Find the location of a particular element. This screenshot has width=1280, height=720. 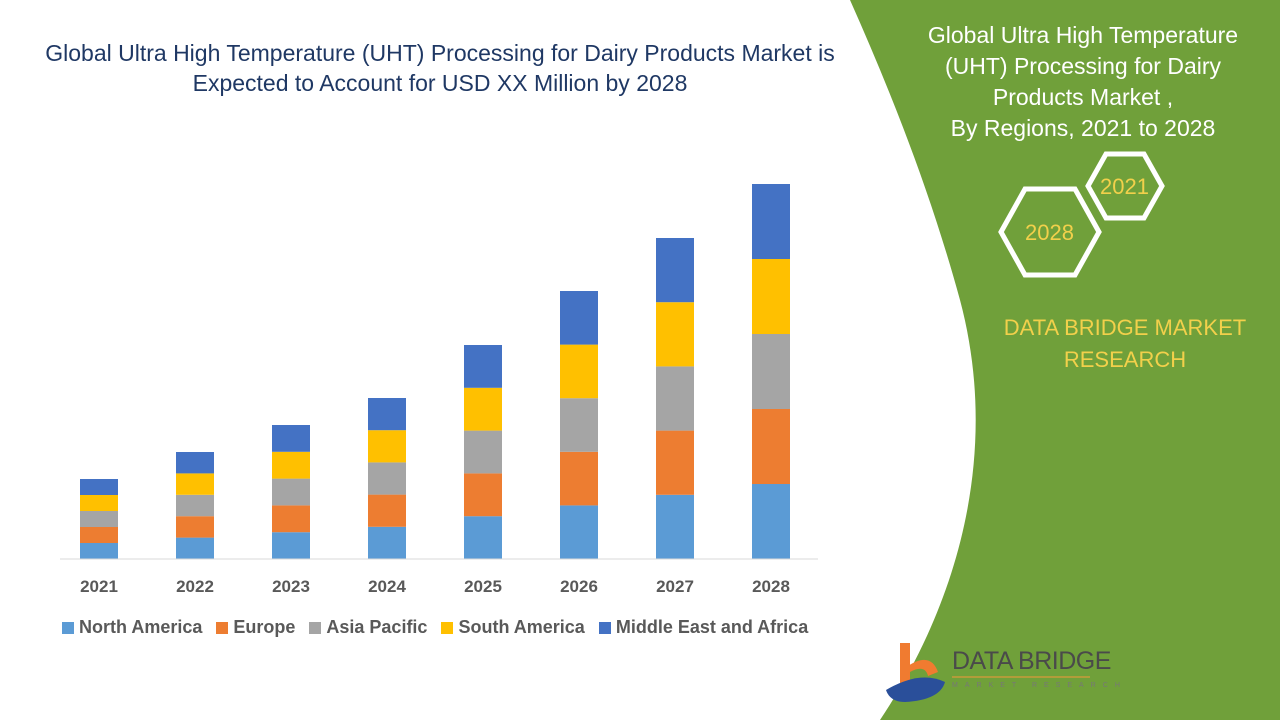

legend-label: Asia Pacific is located at coordinates (377, 627).